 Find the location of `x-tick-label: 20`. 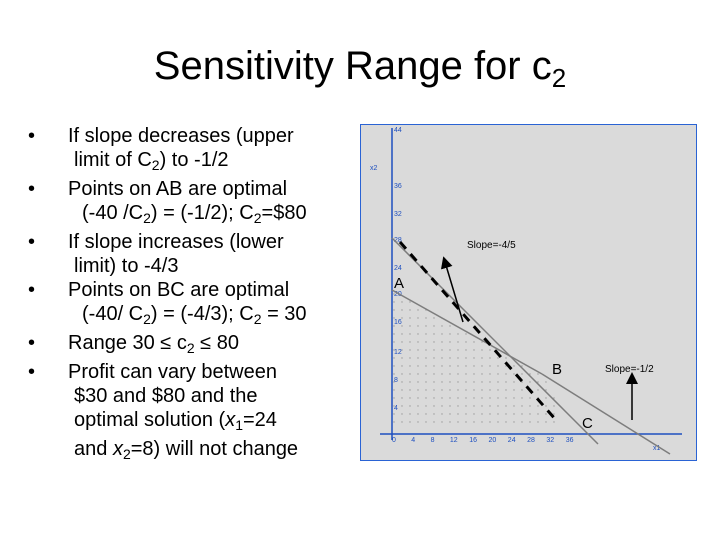

x-tick-label: 20 is located at coordinates (493, 440).